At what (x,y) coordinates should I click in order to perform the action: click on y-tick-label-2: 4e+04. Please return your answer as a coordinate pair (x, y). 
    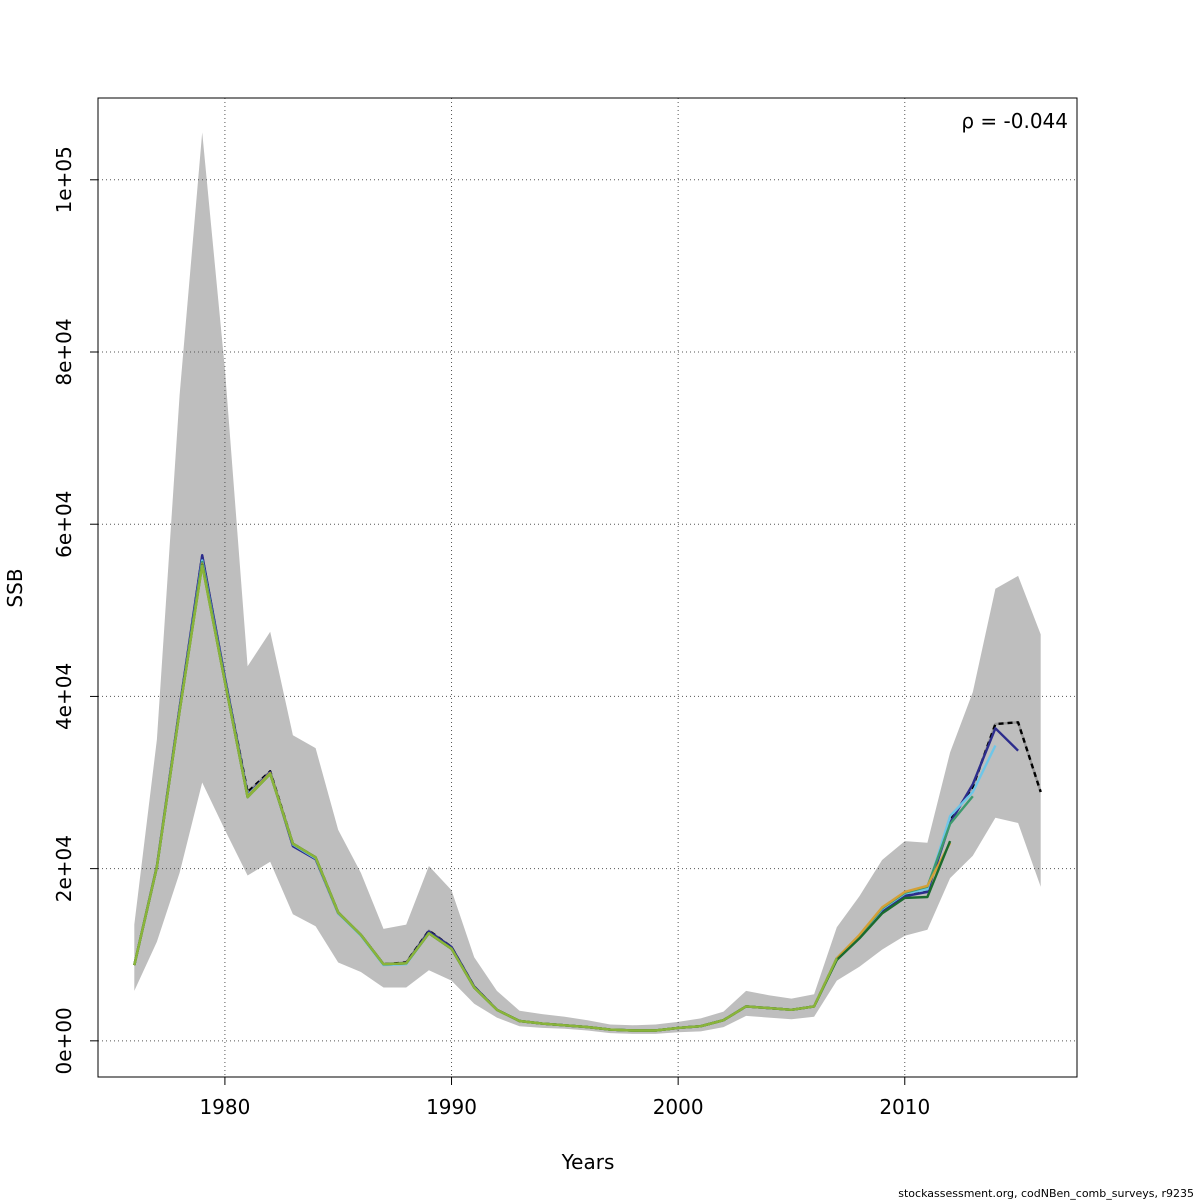
    Looking at the image, I should click on (64, 696).